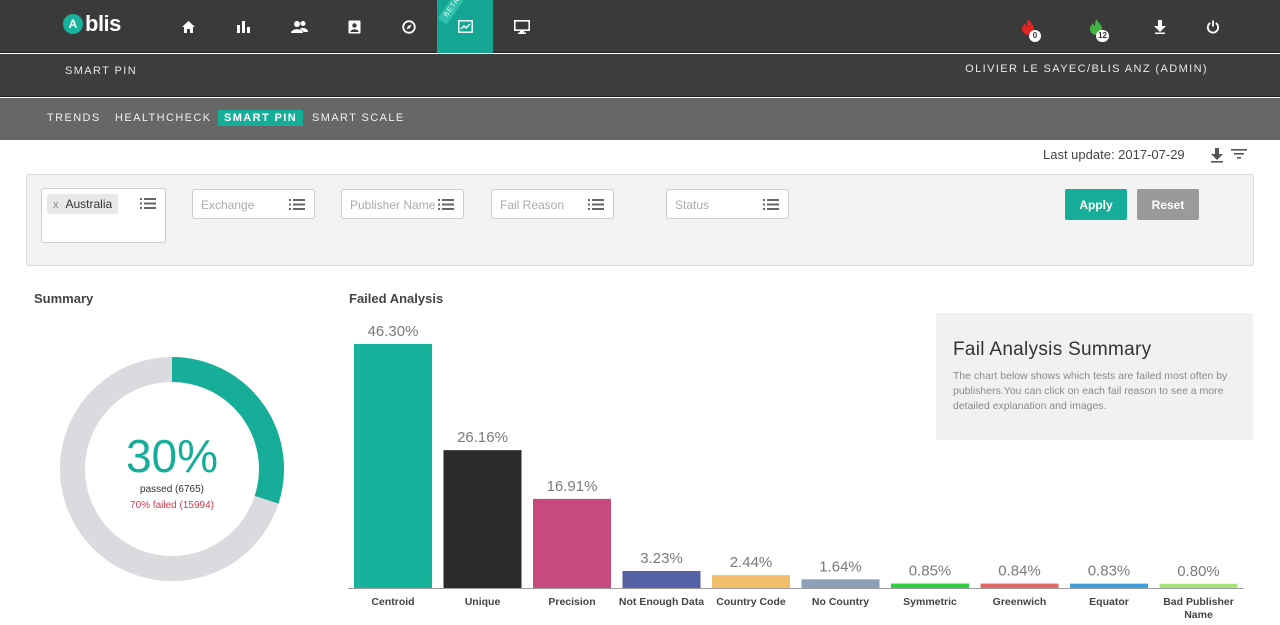  I want to click on category-label: Country Code, so click(751, 602).